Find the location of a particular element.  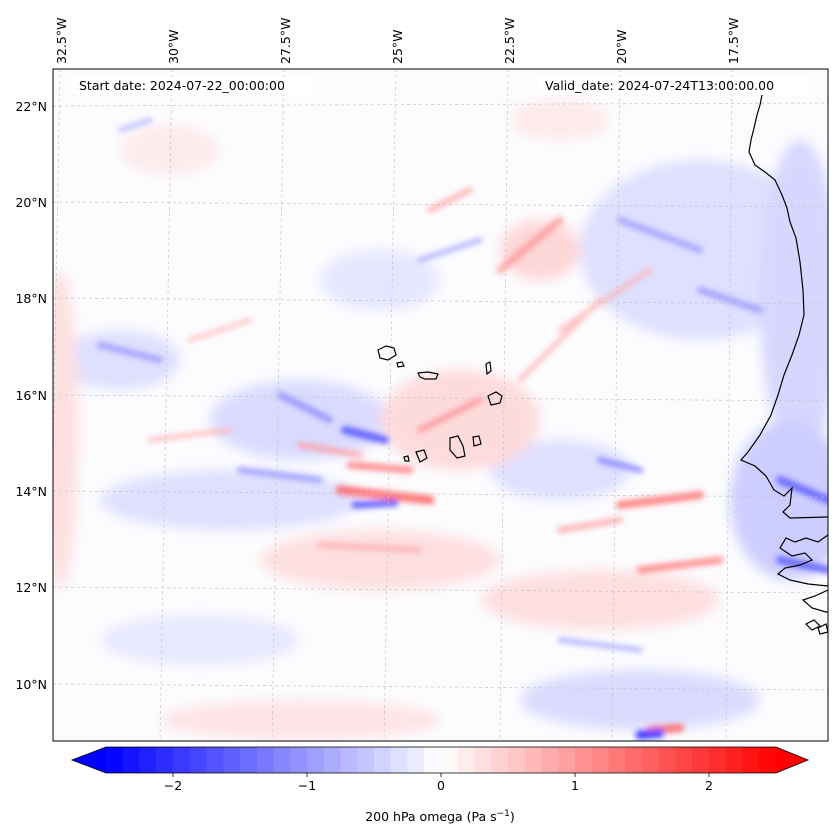

senegambia-coastline is located at coordinates (802, 560).